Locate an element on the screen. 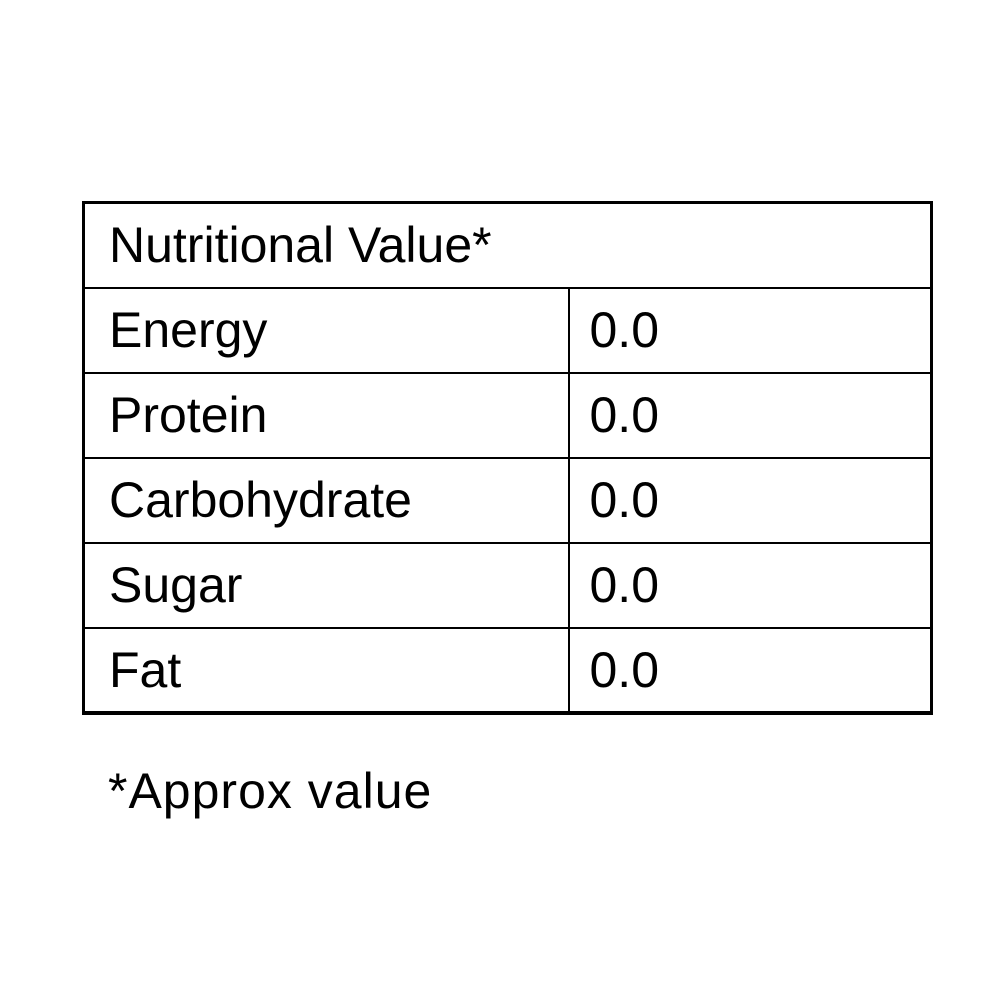  table-row: Energy 0.0 is located at coordinates (507, 330).